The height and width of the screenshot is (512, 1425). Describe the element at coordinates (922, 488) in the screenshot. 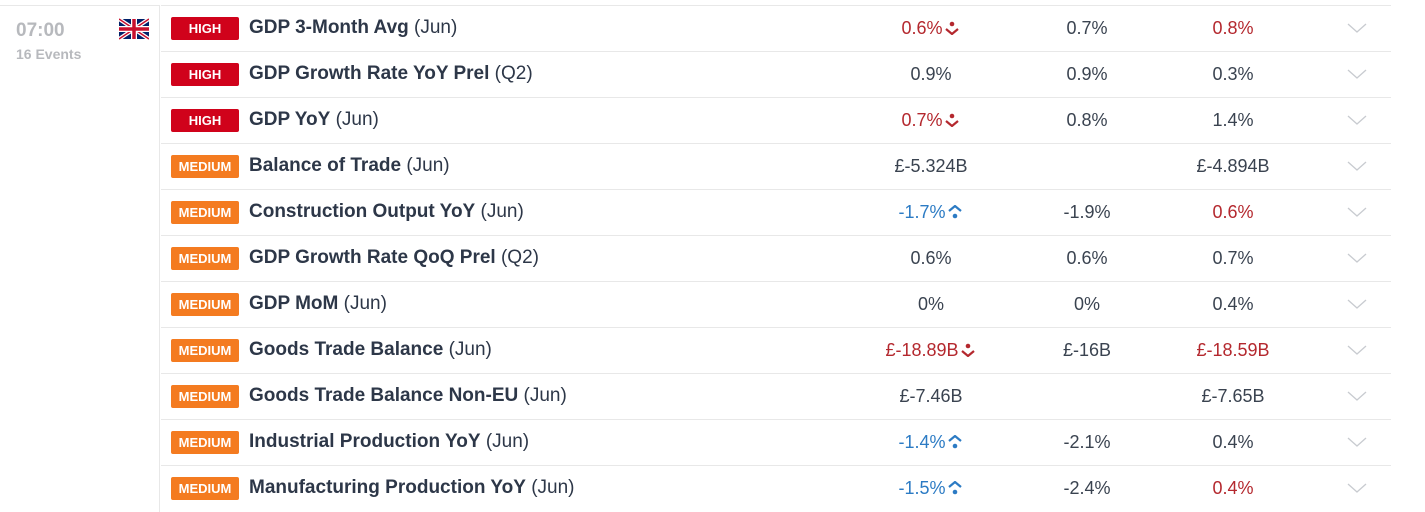

I see `actual-text: -1.5%` at that location.